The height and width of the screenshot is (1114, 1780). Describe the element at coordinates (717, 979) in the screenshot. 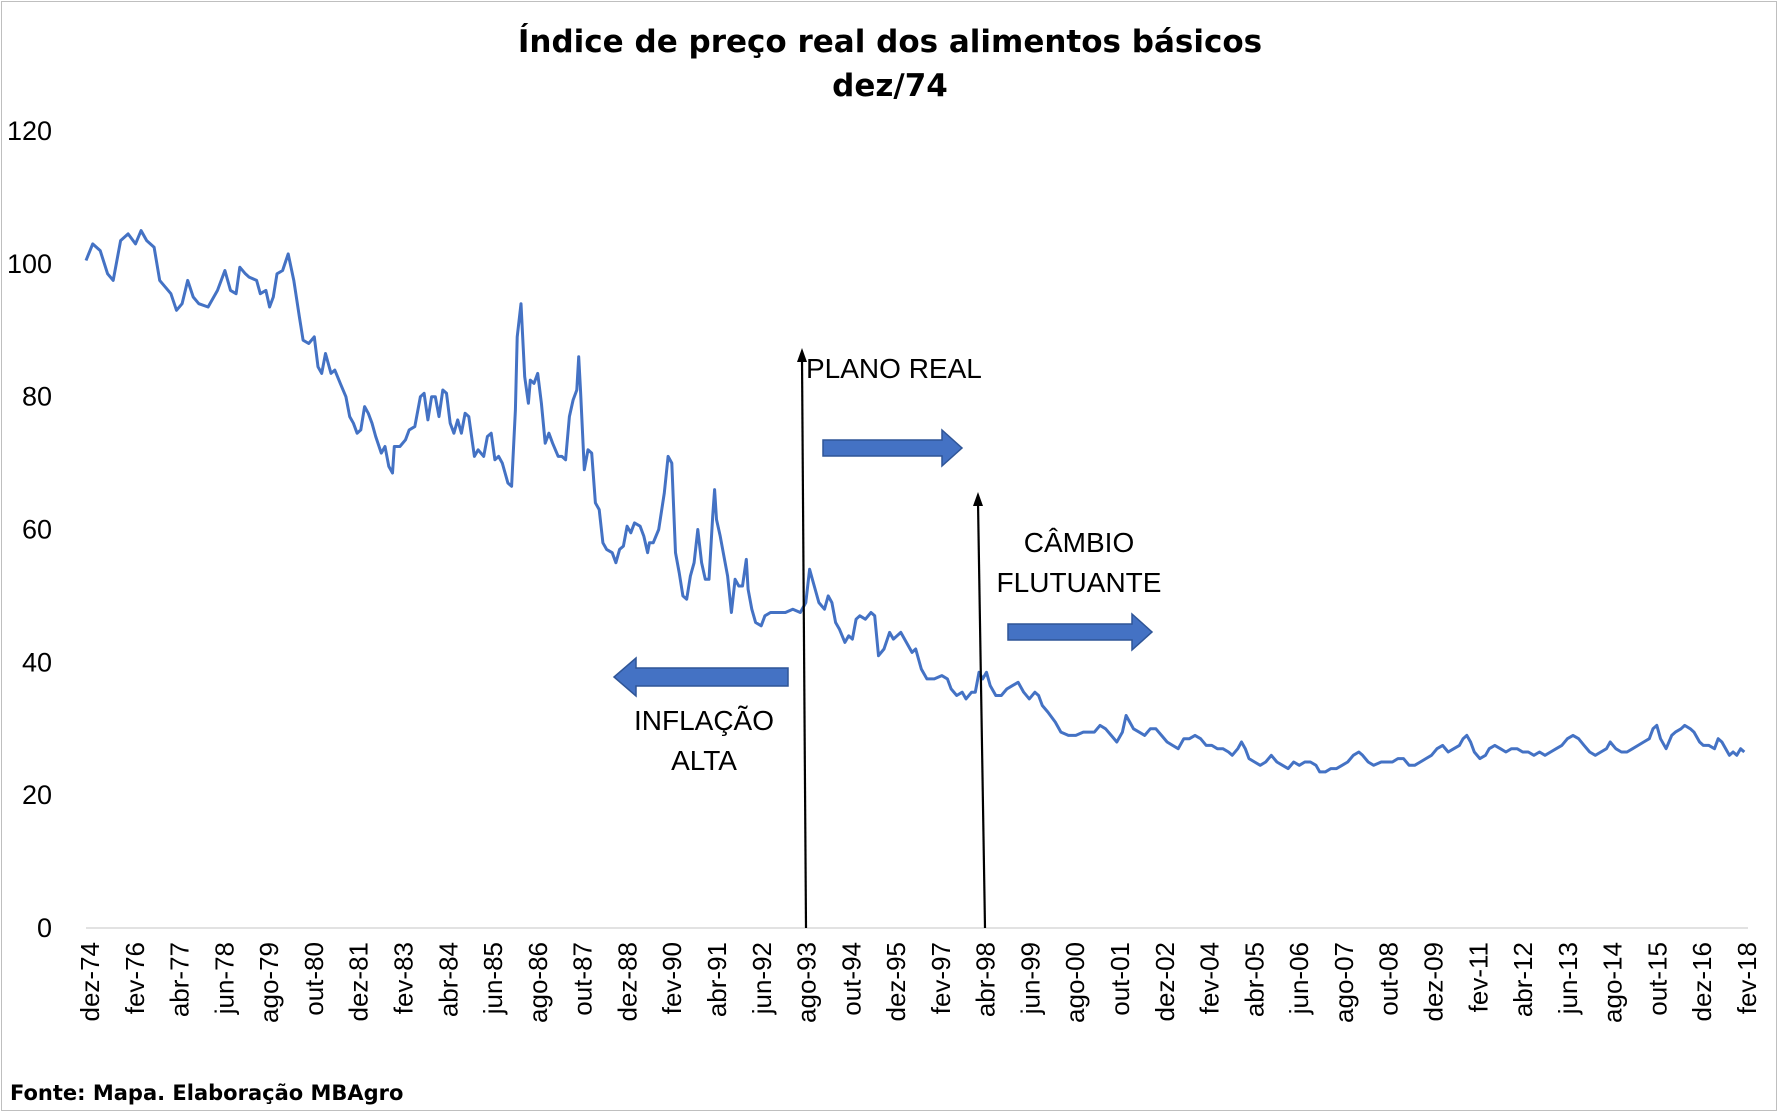

I see `x-tick-label: abr-91` at that location.